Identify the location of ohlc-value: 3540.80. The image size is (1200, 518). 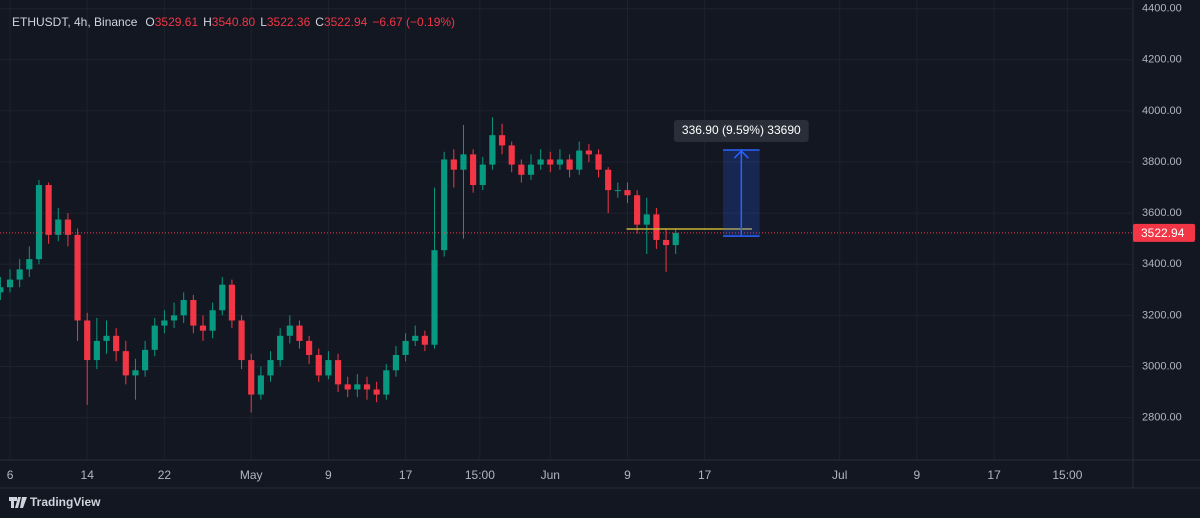
(234, 22).